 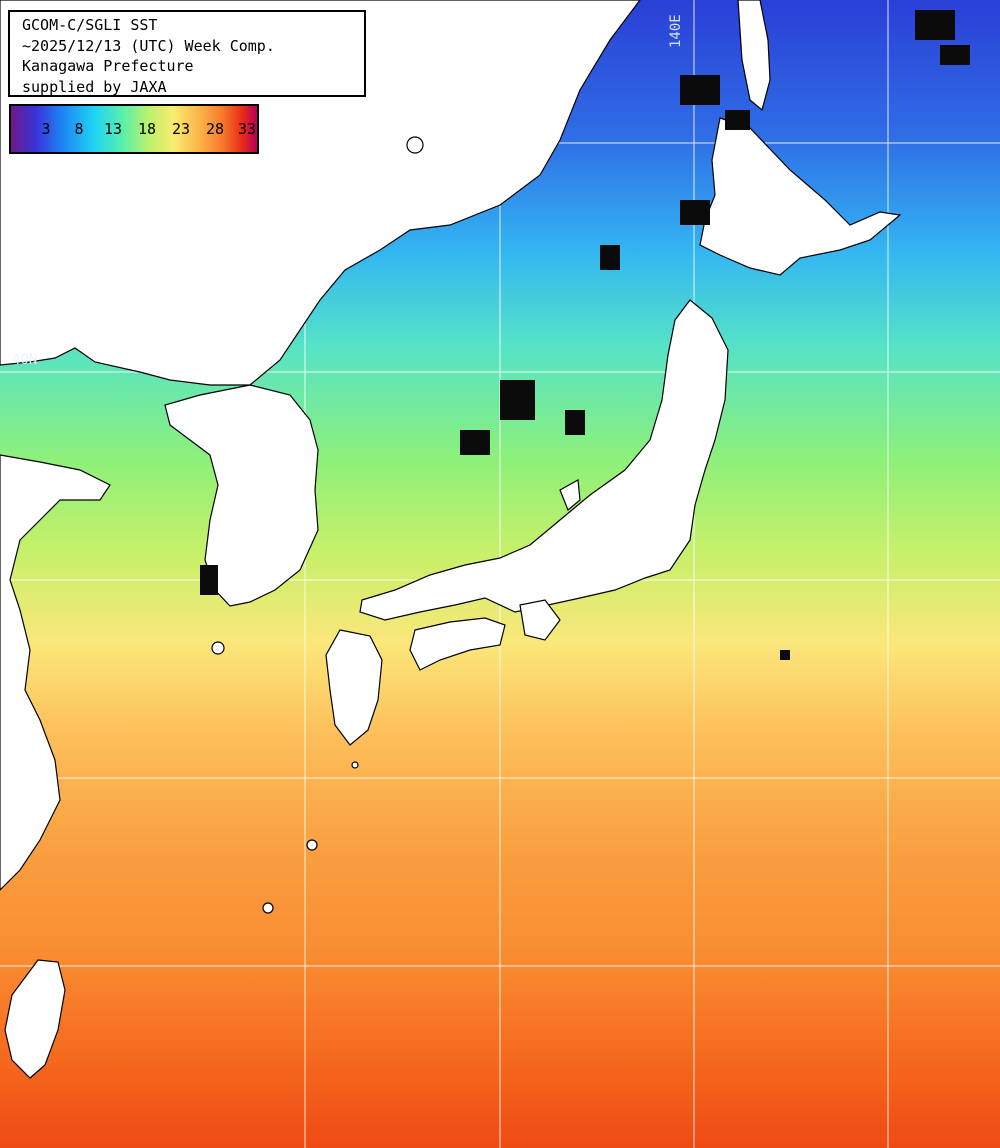 I want to click on title-date: ~2025/12/13 (UTC) Week Comp., so click(x=148, y=45).